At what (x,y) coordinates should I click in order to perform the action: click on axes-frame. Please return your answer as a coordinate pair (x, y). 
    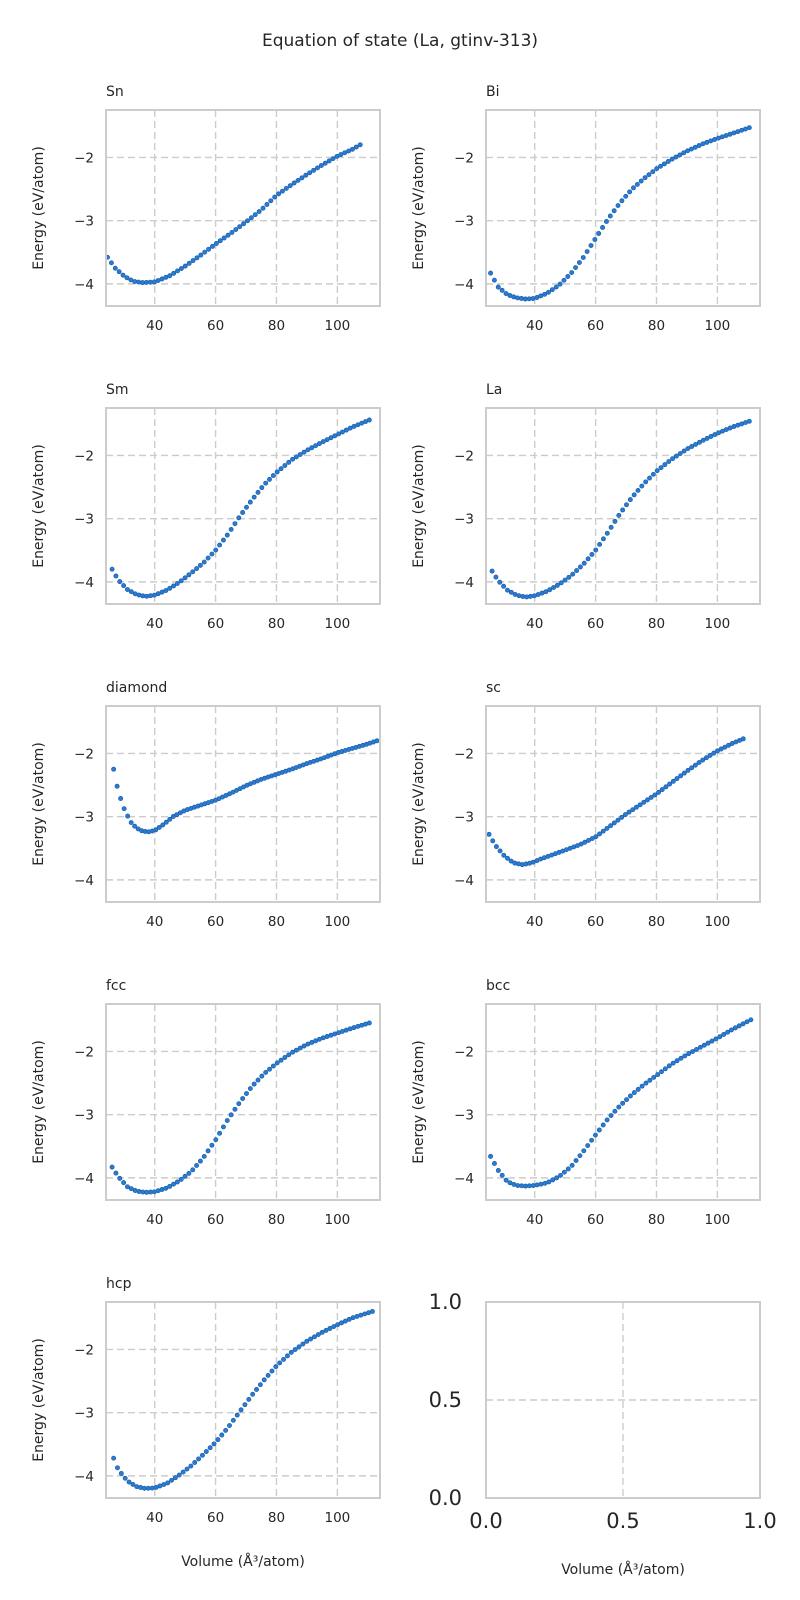
    Looking at the image, I should click on (243, 208).